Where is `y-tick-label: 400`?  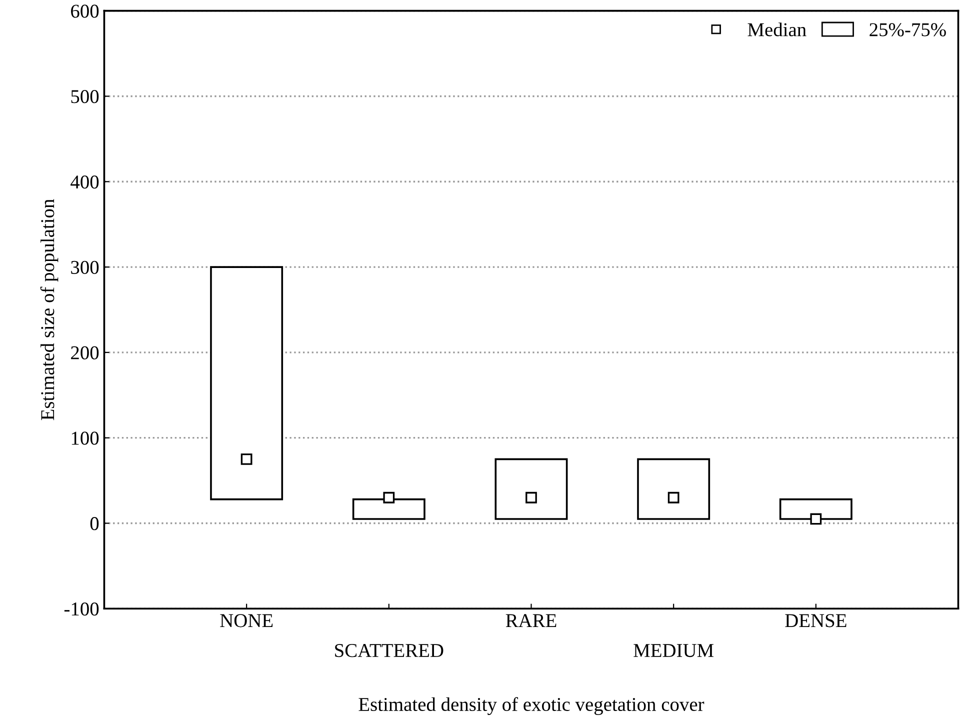 y-tick-label: 400 is located at coordinates (84, 182).